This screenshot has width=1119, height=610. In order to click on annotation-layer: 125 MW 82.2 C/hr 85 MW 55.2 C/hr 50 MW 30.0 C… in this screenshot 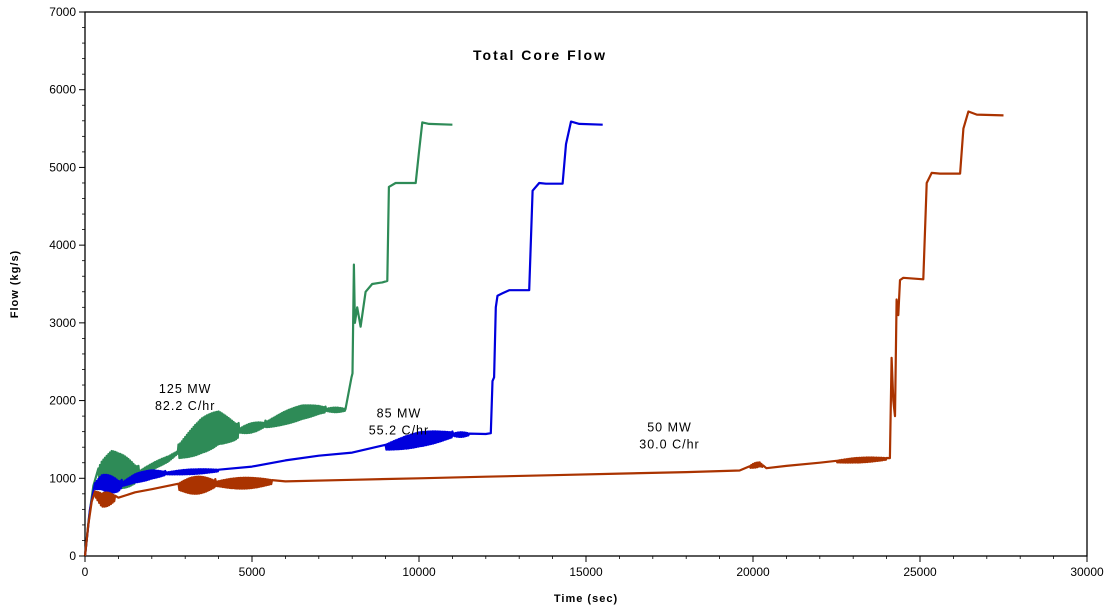, I will do `click(427, 417)`.